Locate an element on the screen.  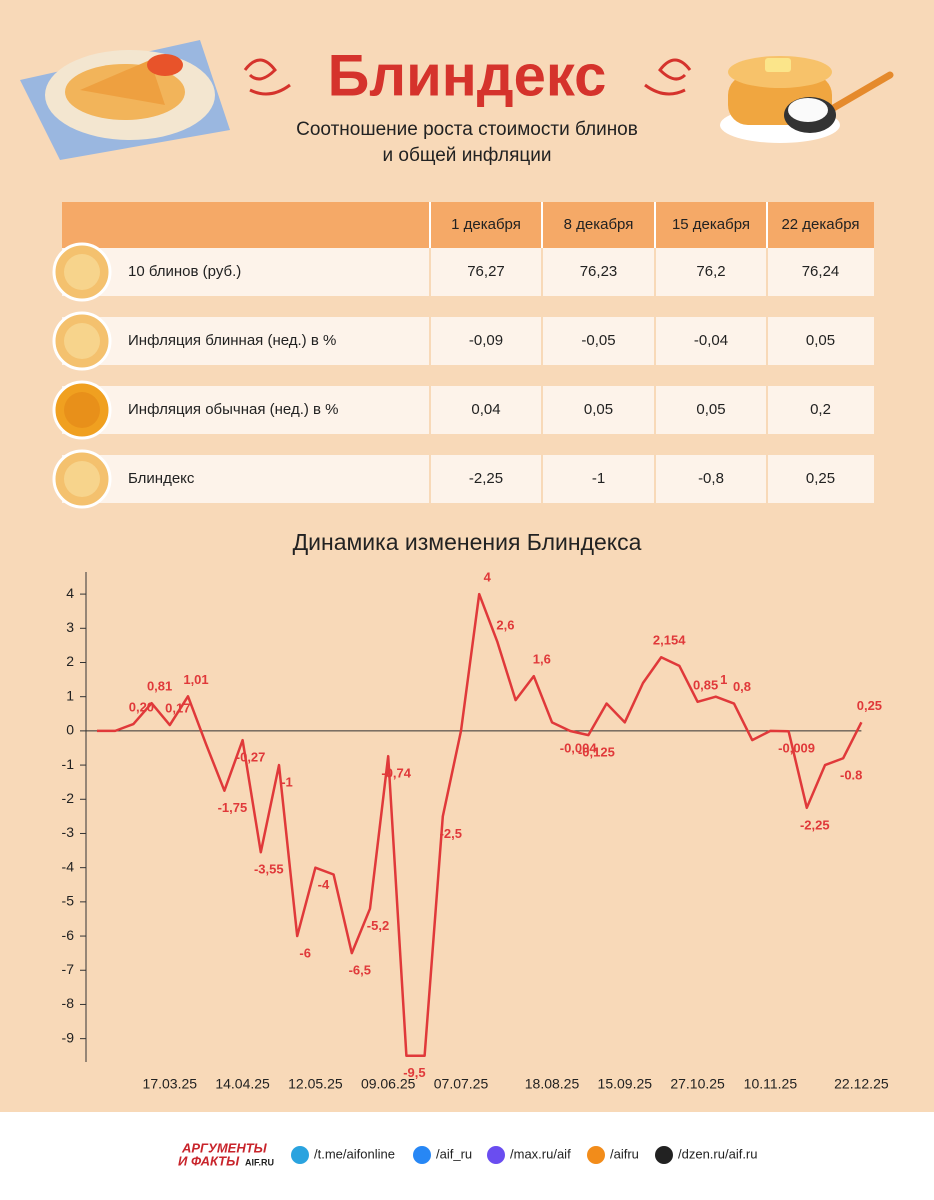
data-label: 1 is located at coordinates (723, 679).